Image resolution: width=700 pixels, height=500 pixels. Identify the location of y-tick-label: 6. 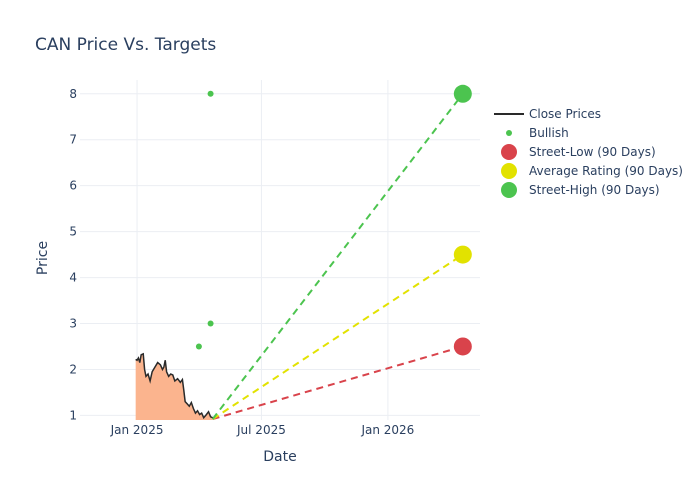
(73, 186).